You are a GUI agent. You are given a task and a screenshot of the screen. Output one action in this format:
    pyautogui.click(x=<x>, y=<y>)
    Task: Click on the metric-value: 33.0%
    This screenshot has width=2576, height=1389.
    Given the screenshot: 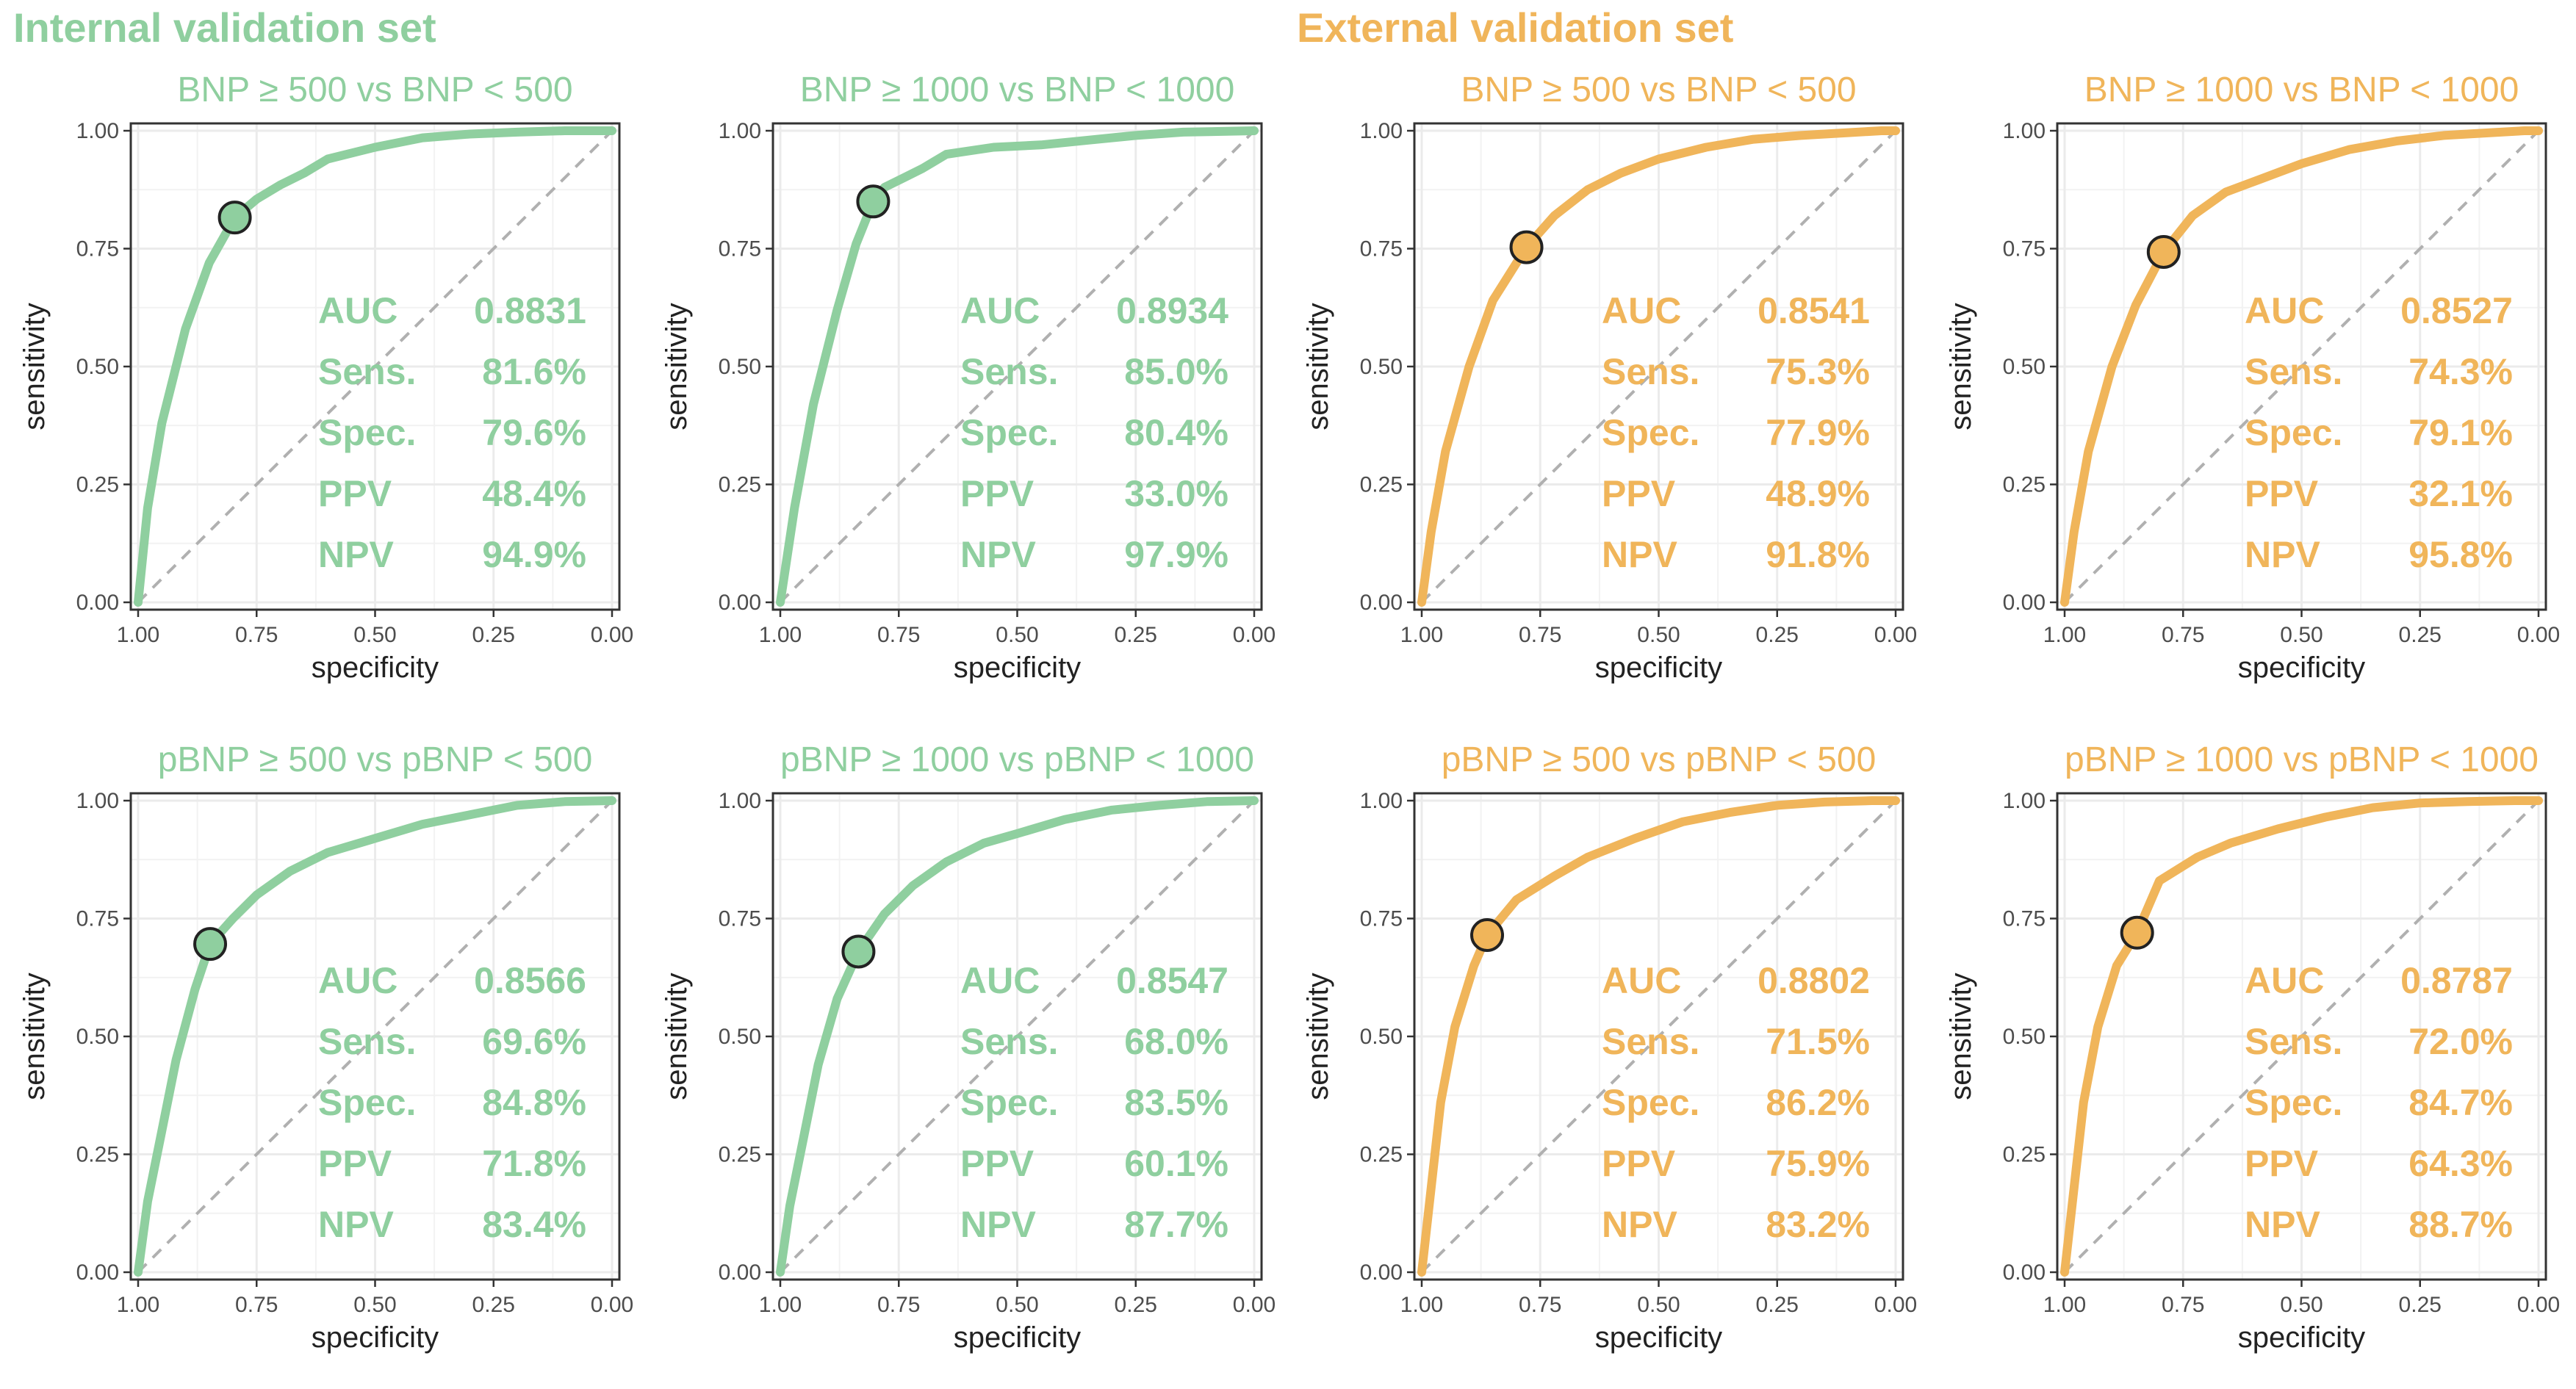 What is the action you would take?
    pyautogui.click(x=1176, y=493)
    